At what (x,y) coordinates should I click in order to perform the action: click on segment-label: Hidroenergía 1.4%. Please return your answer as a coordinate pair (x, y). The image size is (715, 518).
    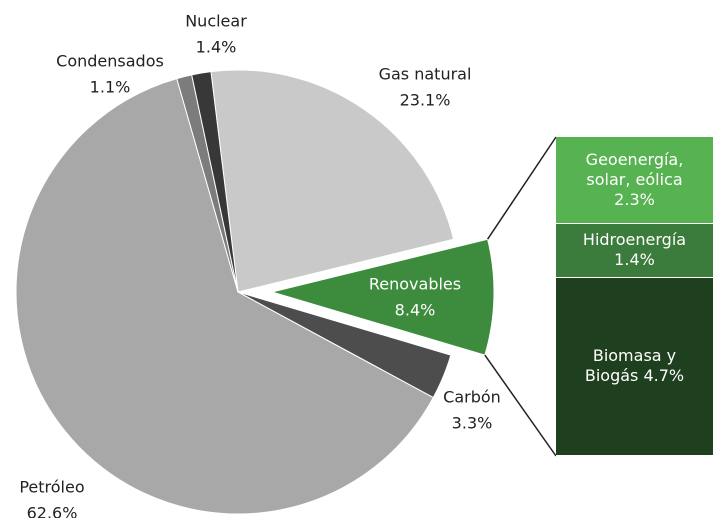
    Looking at the image, I should click on (635, 250).